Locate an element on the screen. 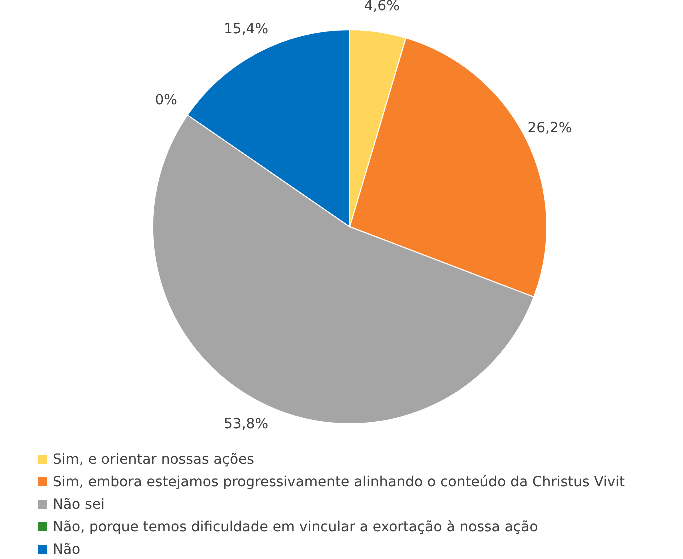 This screenshot has height=559, width=683. legend-label: Sim, e orientar nossas ações is located at coordinates (153, 460).